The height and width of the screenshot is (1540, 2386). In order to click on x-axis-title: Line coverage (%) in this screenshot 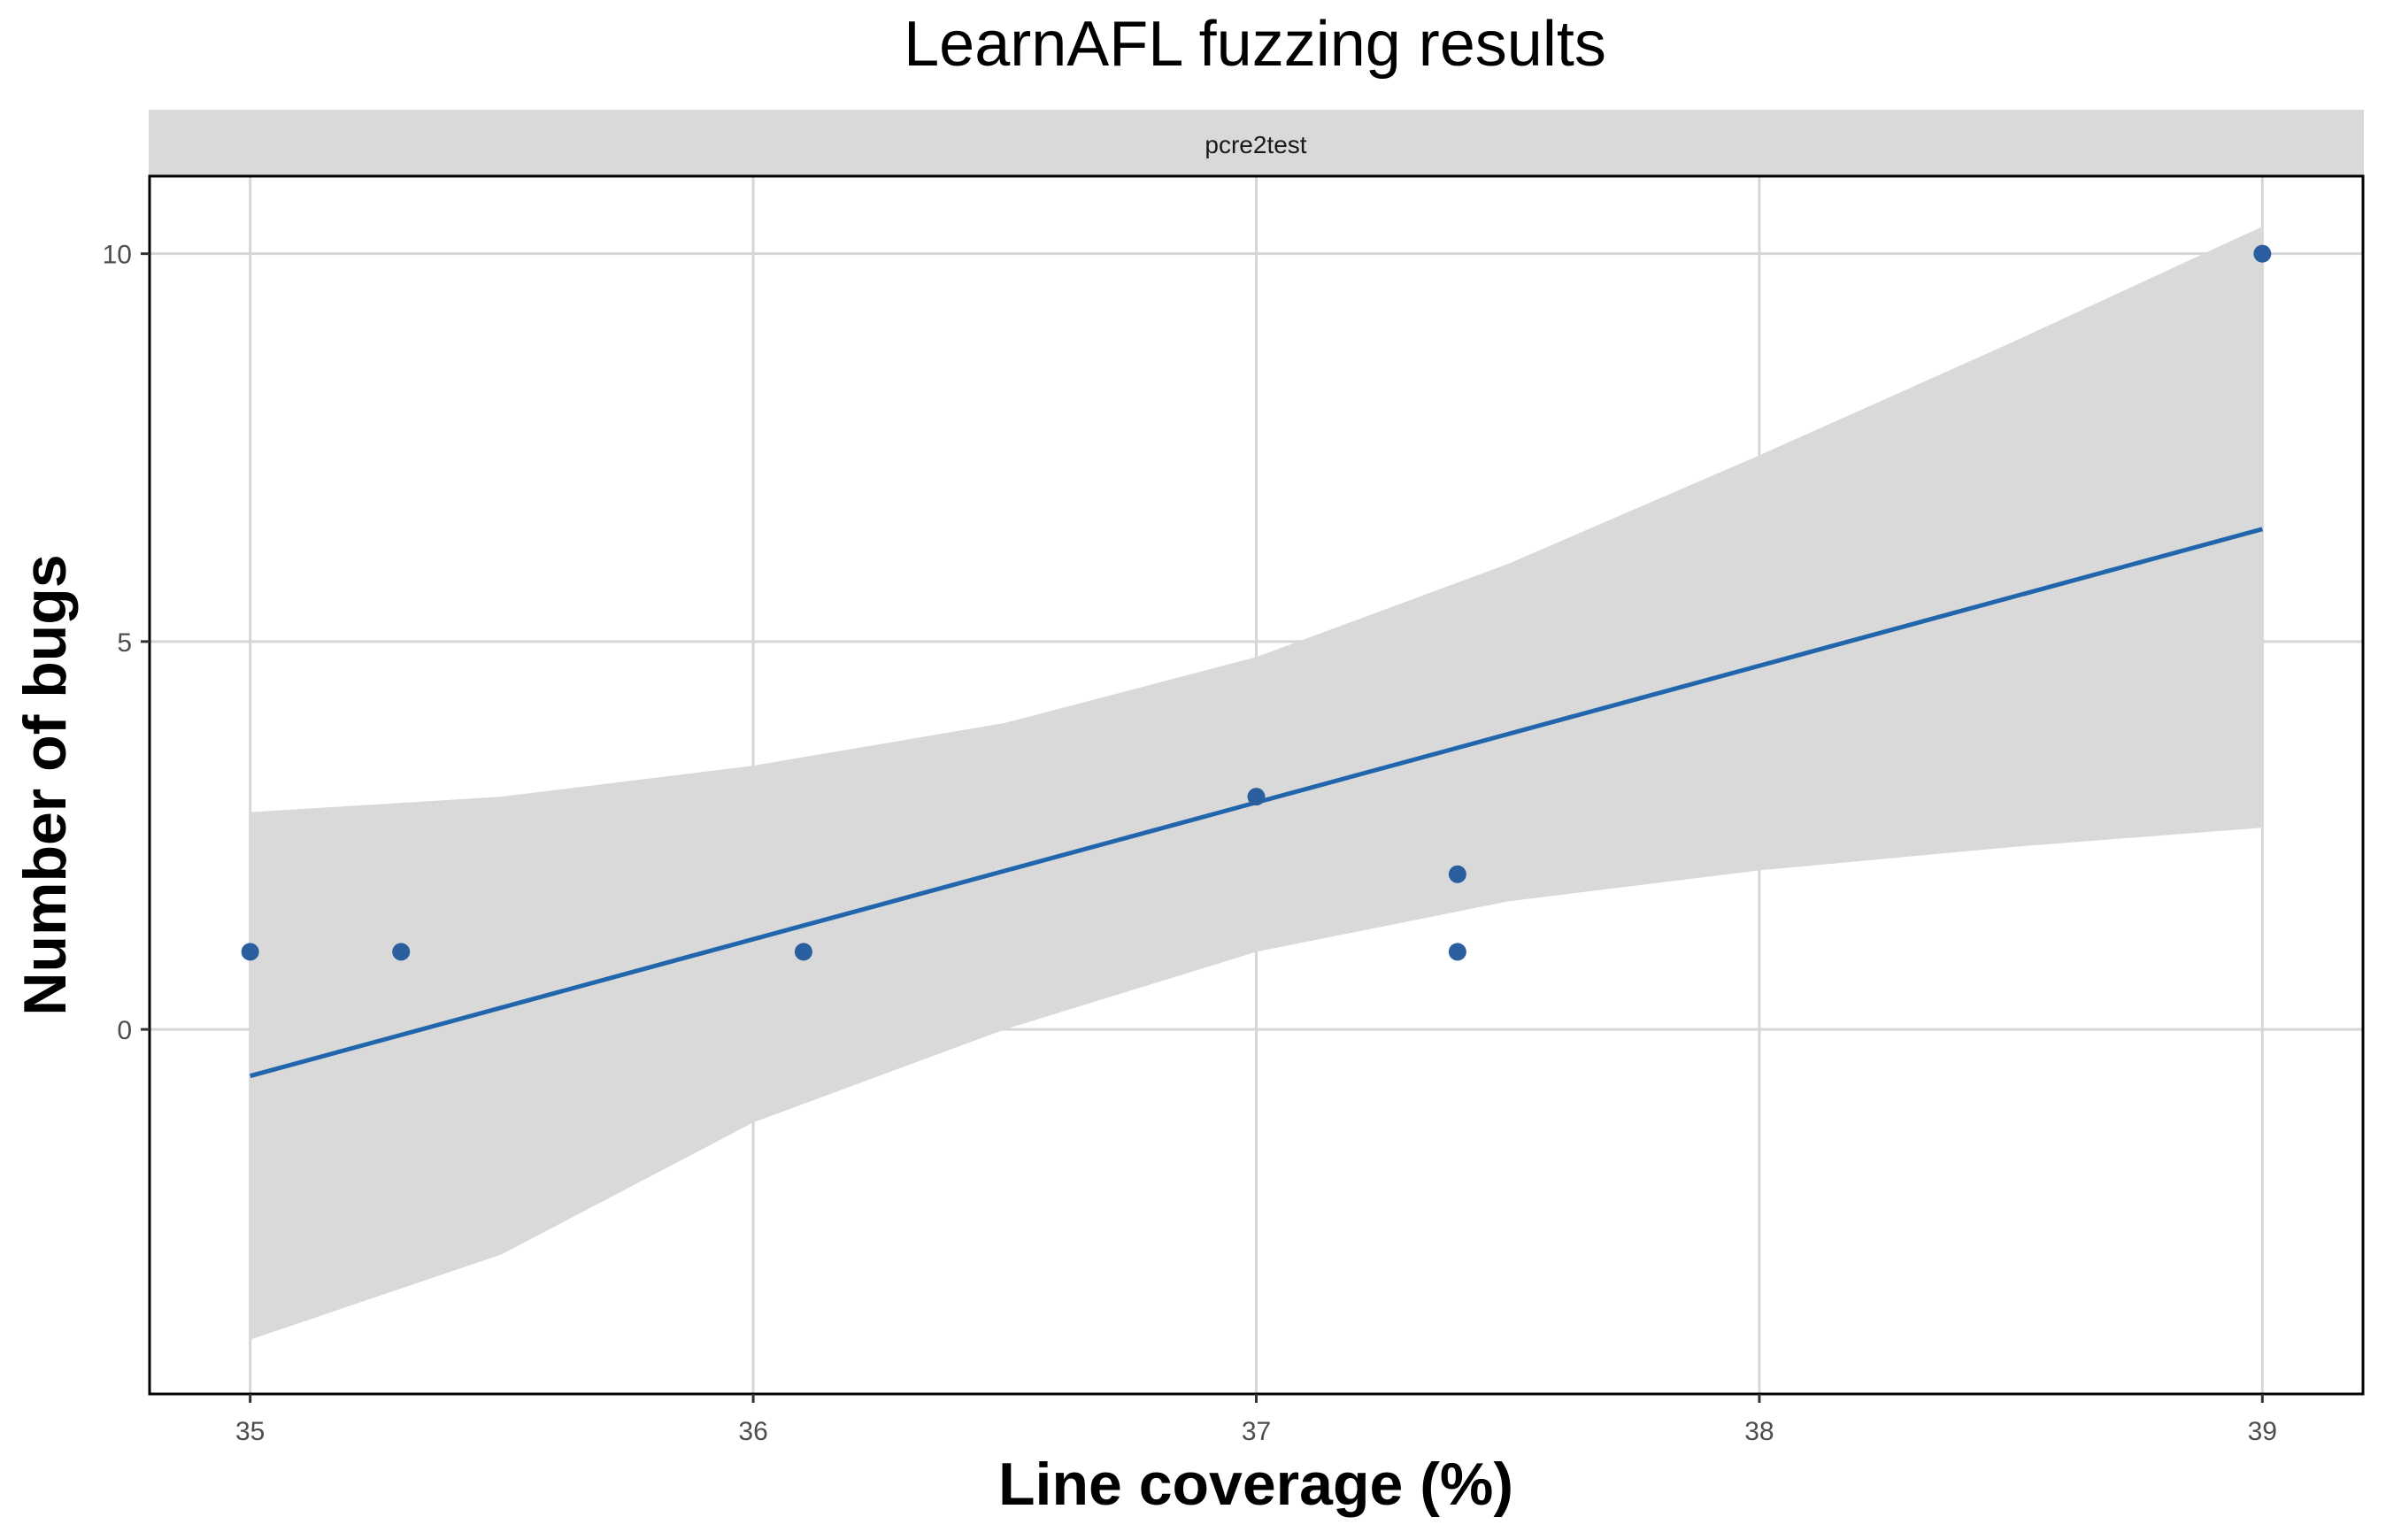, I will do `click(1255, 1484)`.